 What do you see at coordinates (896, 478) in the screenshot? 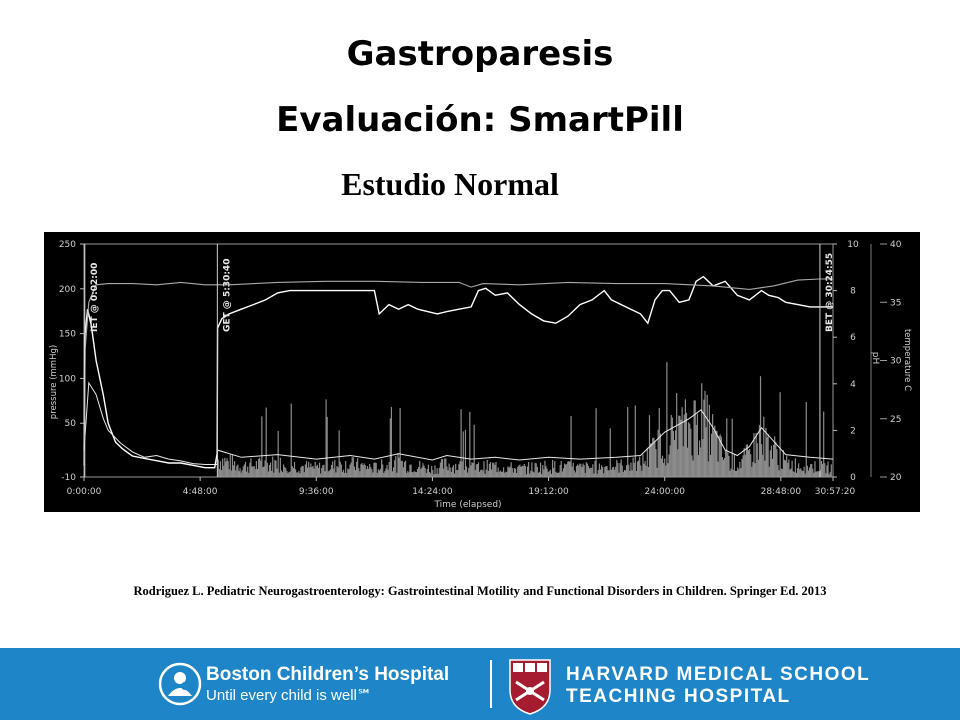
I see `temperature-tick-label: 20` at bounding box center [896, 478].